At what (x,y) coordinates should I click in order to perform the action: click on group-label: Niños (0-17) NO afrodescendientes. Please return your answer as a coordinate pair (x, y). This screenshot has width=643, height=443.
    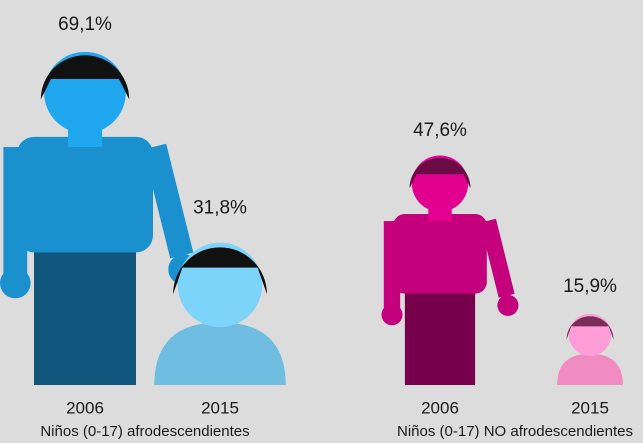
    Looking at the image, I should click on (515, 431).